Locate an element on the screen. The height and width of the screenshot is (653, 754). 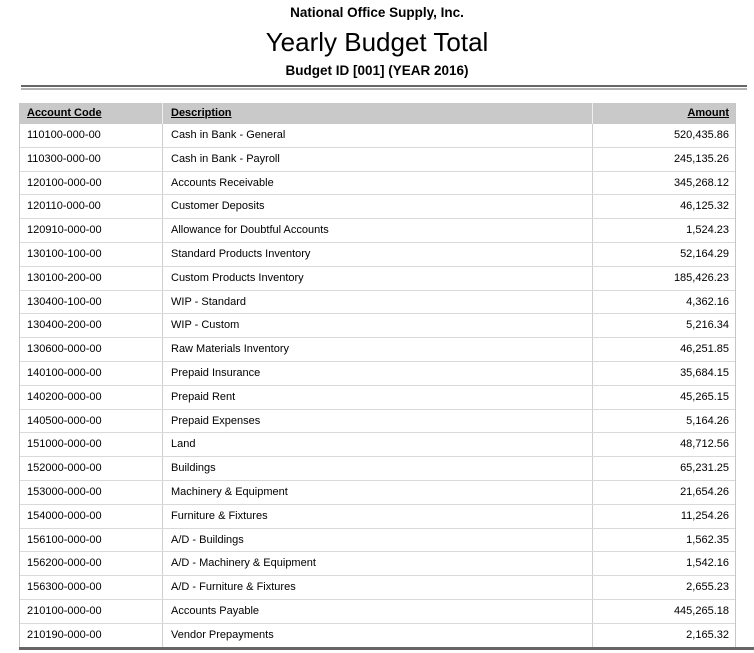
header-divider-rule-dark-line is located at coordinates (384, 86).